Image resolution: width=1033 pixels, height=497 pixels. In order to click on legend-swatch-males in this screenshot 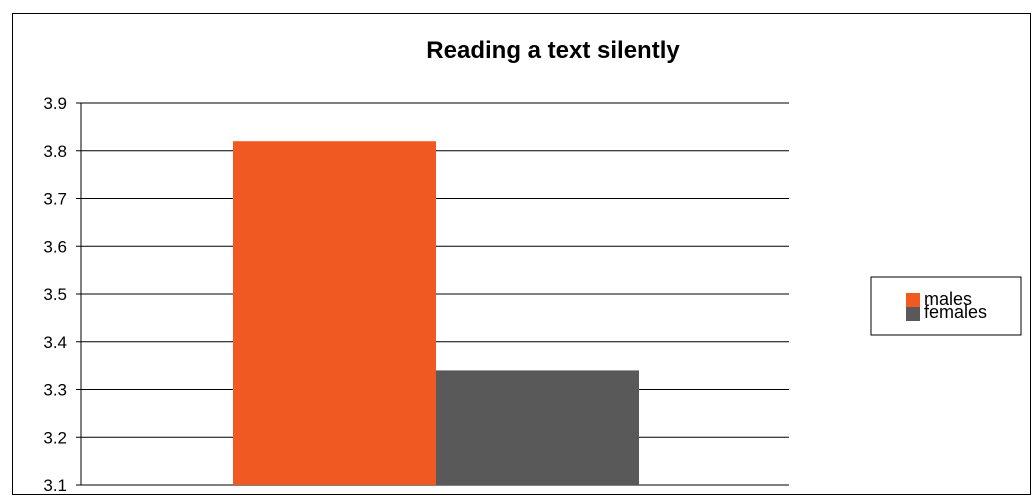, I will do `click(913, 300)`.